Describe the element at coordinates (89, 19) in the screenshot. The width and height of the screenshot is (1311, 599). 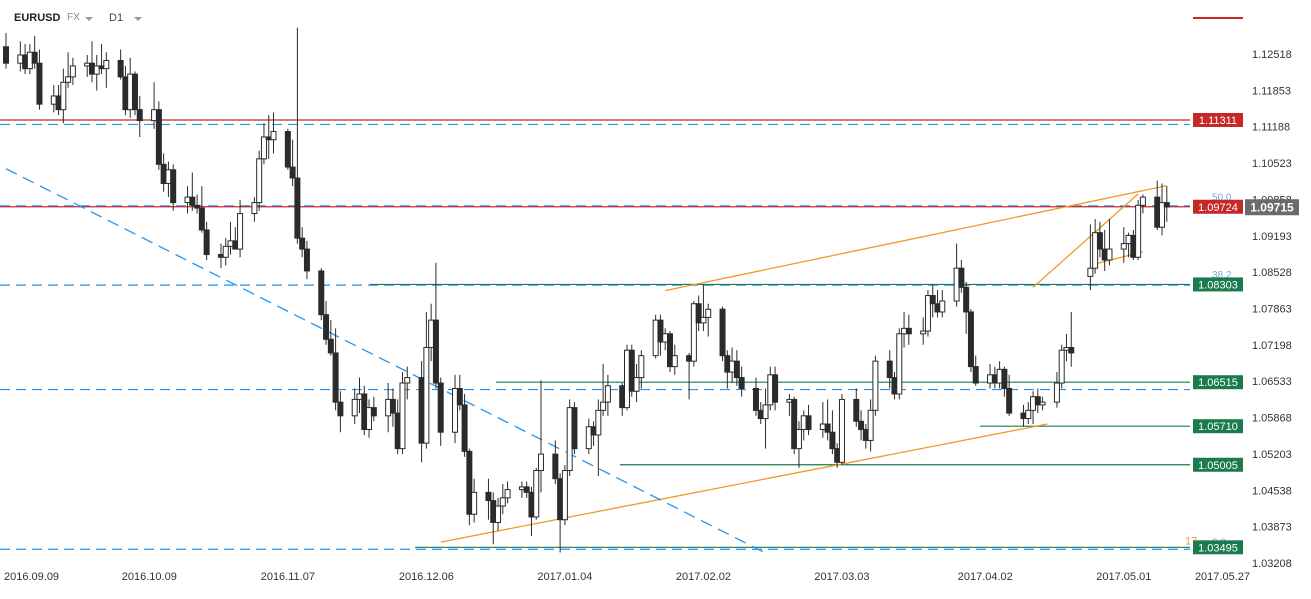
I see `market-dropdown-icon` at that location.